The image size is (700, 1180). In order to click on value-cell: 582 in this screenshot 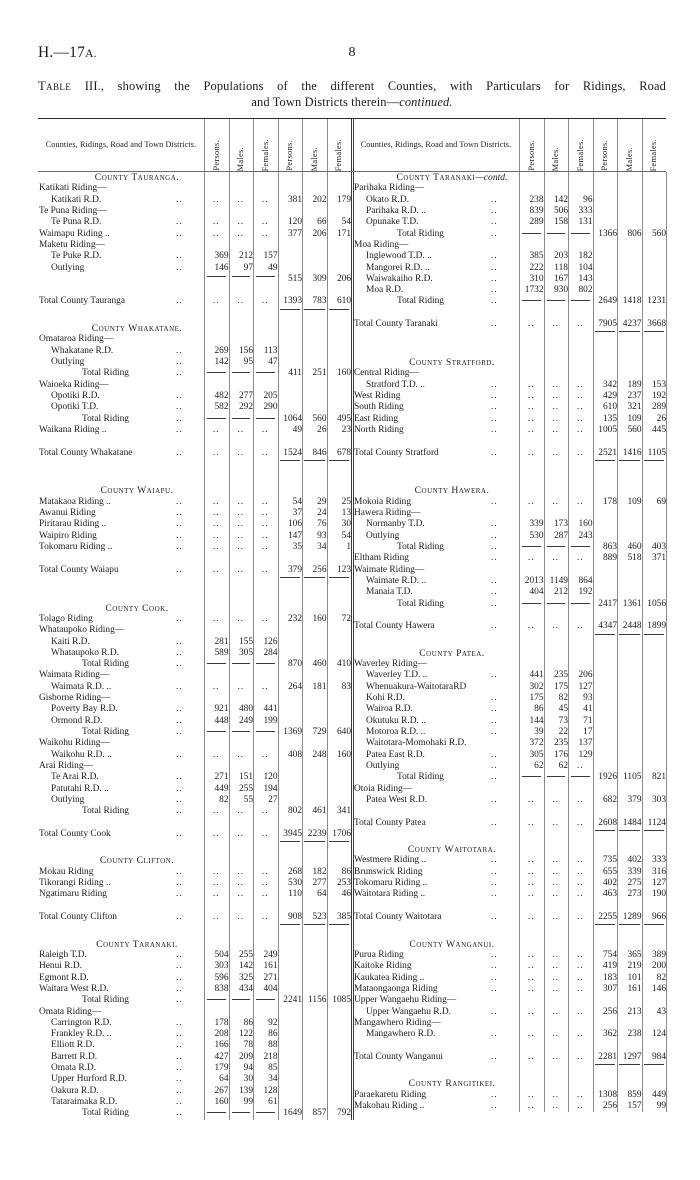, I will do `click(221, 407)`.